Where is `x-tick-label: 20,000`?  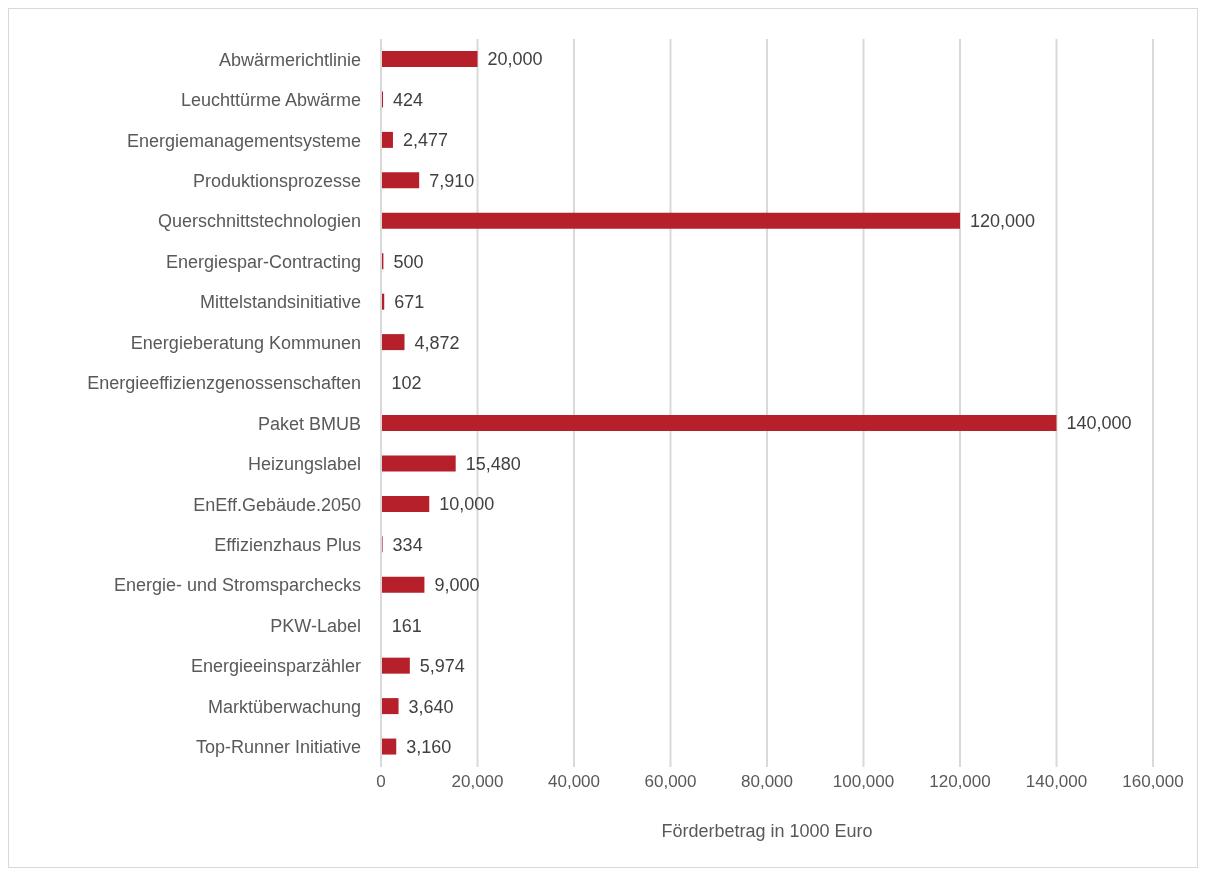
x-tick-label: 20,000 is located at coordinates (477, 782).